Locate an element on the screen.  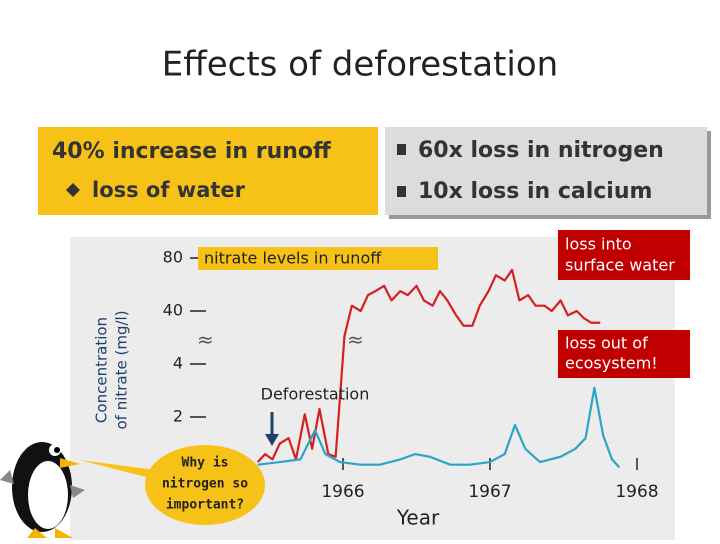
y-axis-label: Concentration is located at coordinates (102, 370).